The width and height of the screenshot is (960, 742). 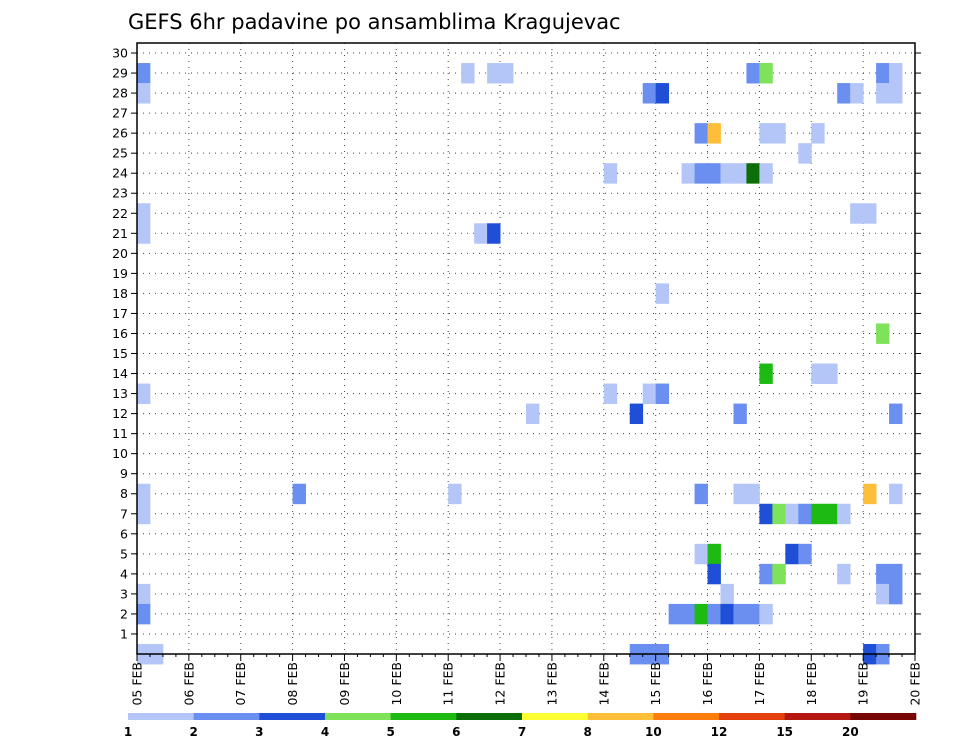 I want to click on y-tick-label: 3, so click(x=124, y=593).